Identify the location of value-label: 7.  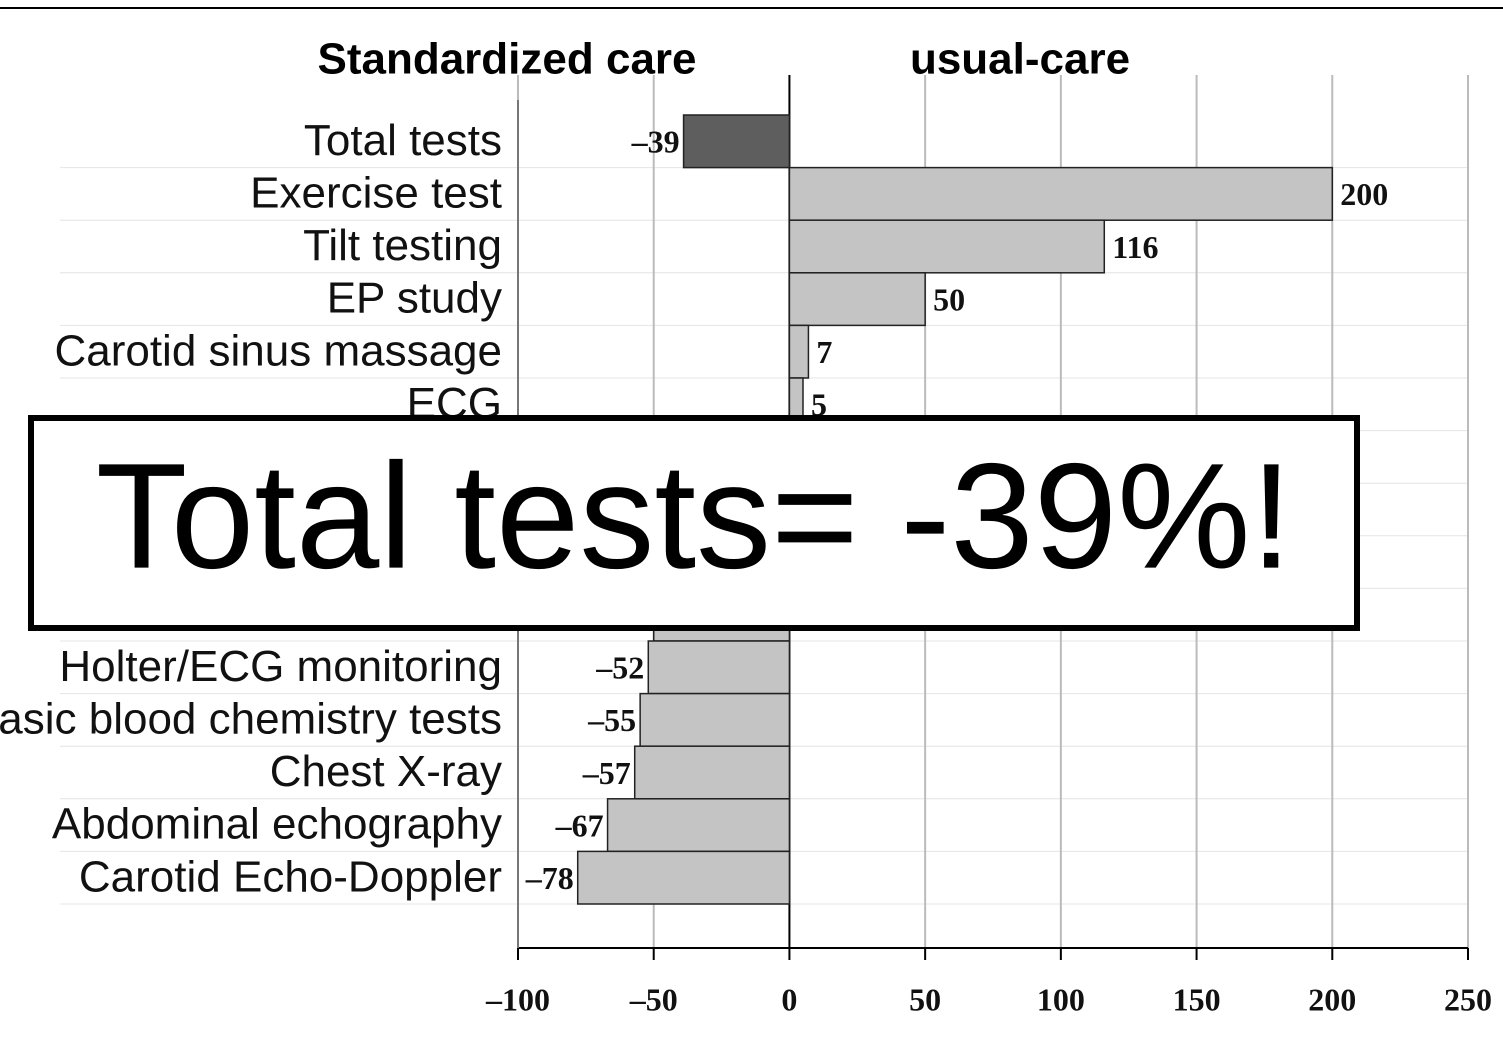
(824, 352).